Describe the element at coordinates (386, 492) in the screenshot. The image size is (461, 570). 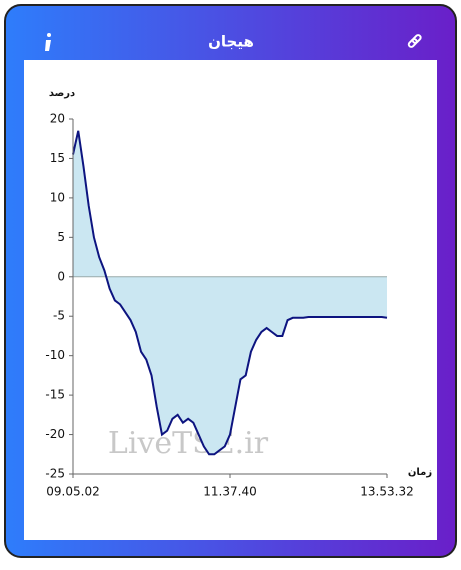
I see `x-tick-label: 13.53.32` at that location.